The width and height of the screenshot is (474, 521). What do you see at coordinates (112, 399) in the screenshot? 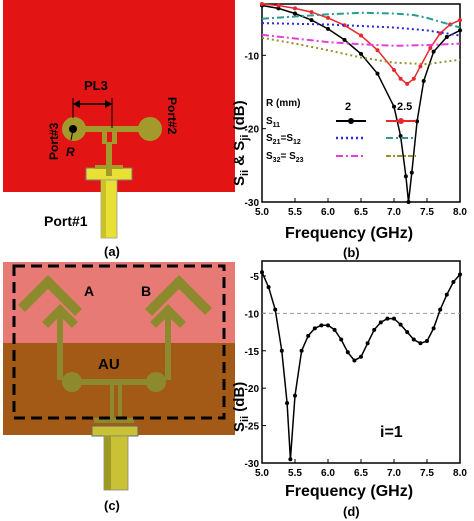
I see `au-feed-left` at bounding box center [112, 399].